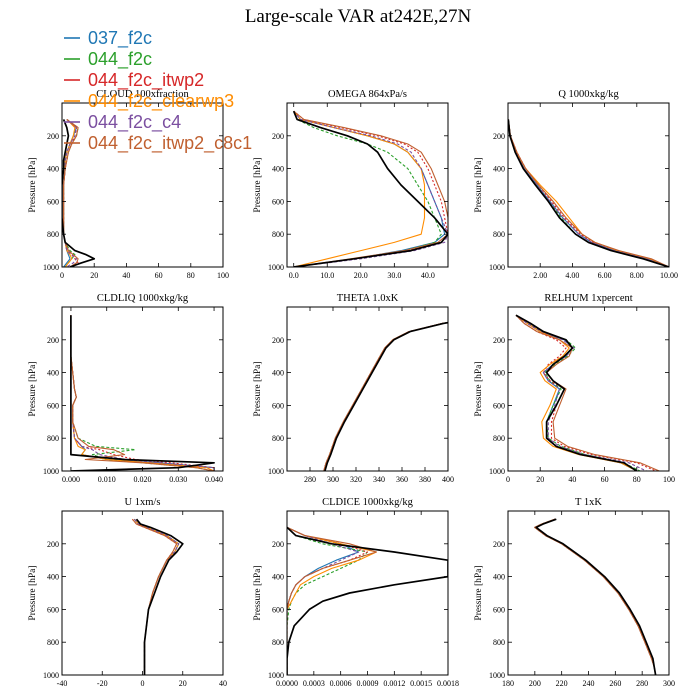 The height and width of the screenshot is (700, 700). What do you see at coordinates (294, 275) in the screenshot?
I see `x-tick-label: 0.0` at bounding box center [294, 275].